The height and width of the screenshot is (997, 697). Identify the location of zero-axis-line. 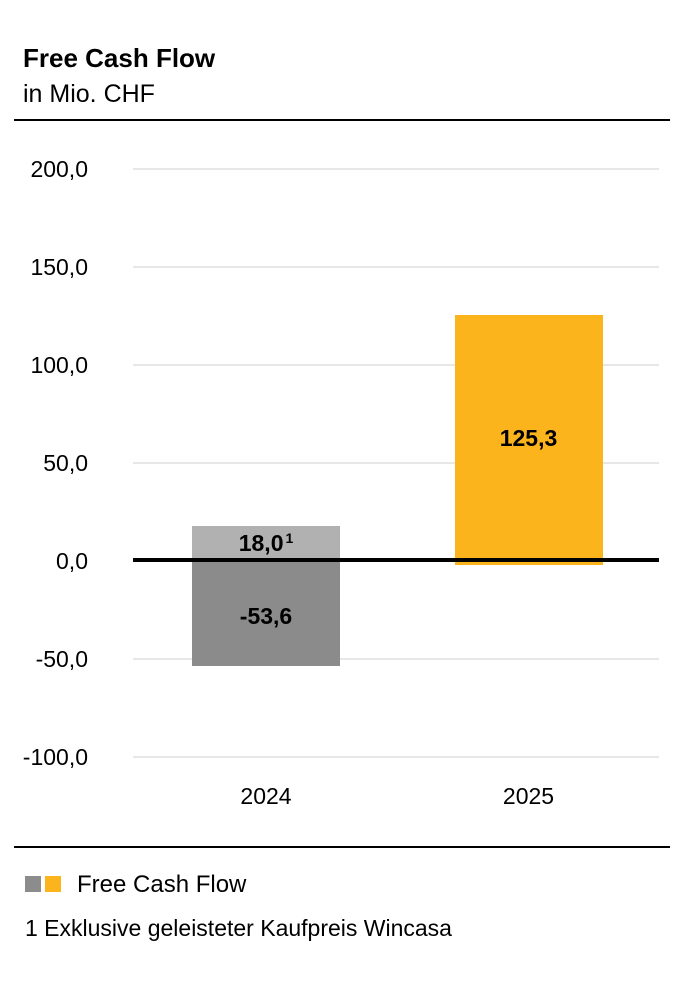
(396, 560).